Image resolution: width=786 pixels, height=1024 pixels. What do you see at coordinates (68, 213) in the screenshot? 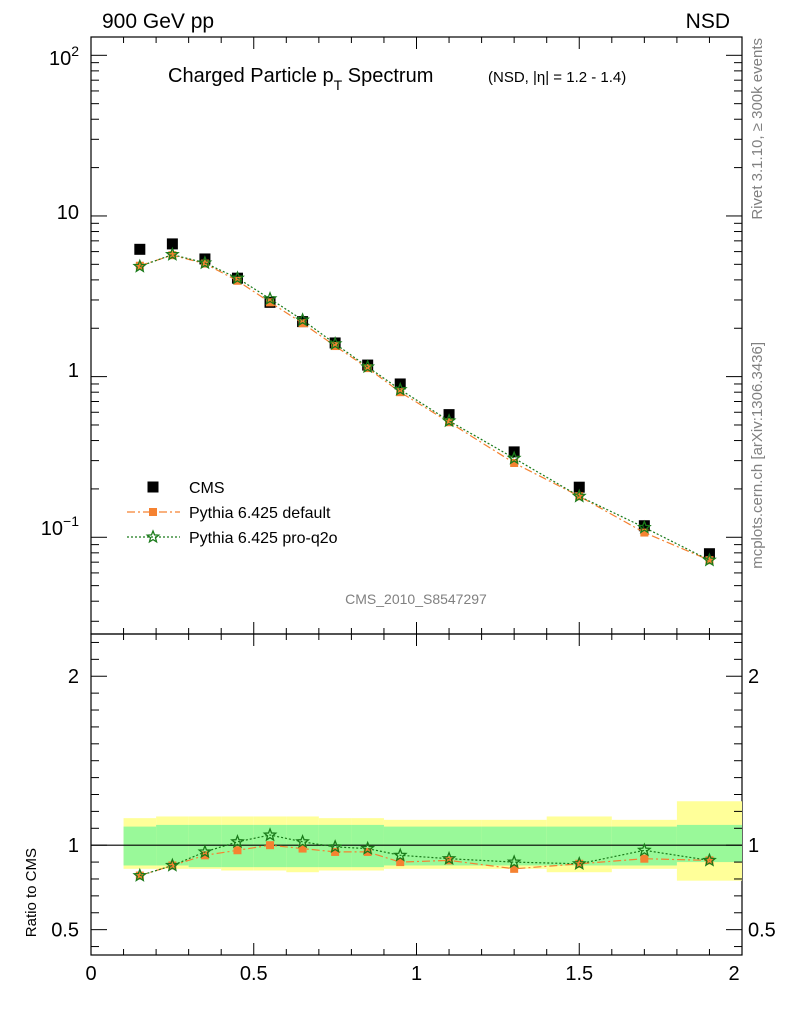
I see `ytick-label-main: 10` at bounding box center [68, 213].